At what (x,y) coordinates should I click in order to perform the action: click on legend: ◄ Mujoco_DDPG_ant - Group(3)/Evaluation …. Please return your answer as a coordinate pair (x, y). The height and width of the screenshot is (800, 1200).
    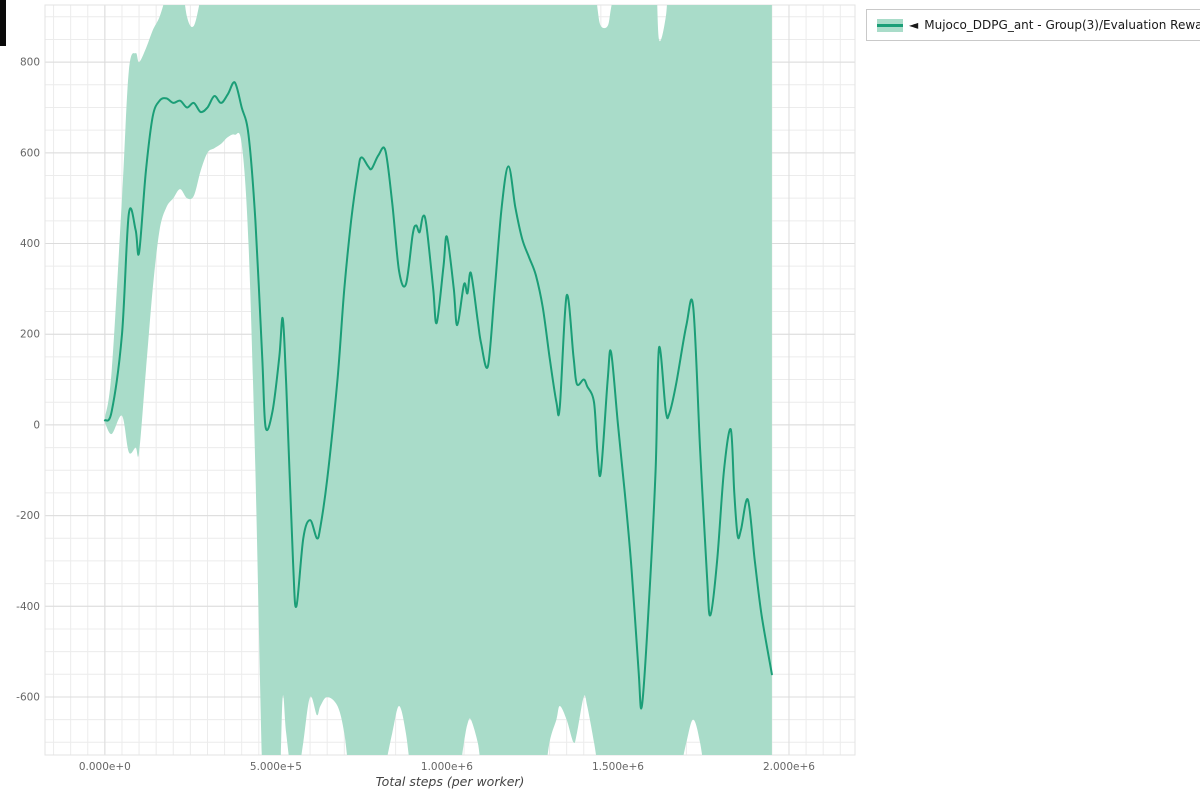
    Looking at the image, I should click on (1033, 25).